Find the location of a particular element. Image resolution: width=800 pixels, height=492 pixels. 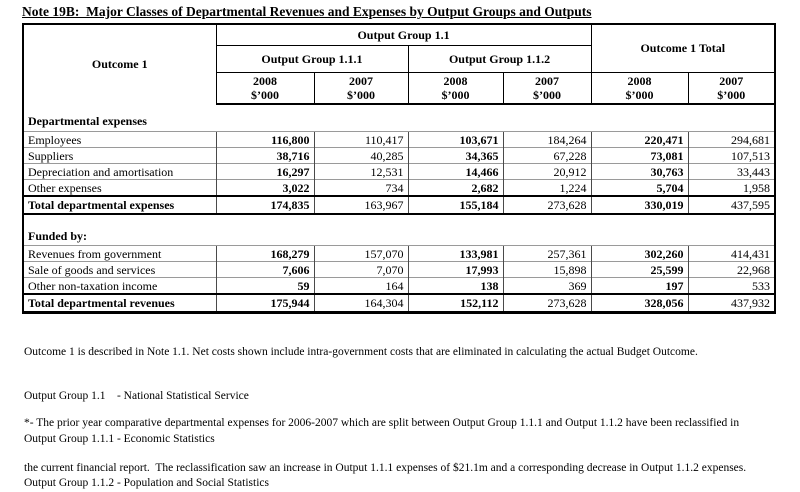

cell-value: 2,682 is located at coordinates (456, 187).